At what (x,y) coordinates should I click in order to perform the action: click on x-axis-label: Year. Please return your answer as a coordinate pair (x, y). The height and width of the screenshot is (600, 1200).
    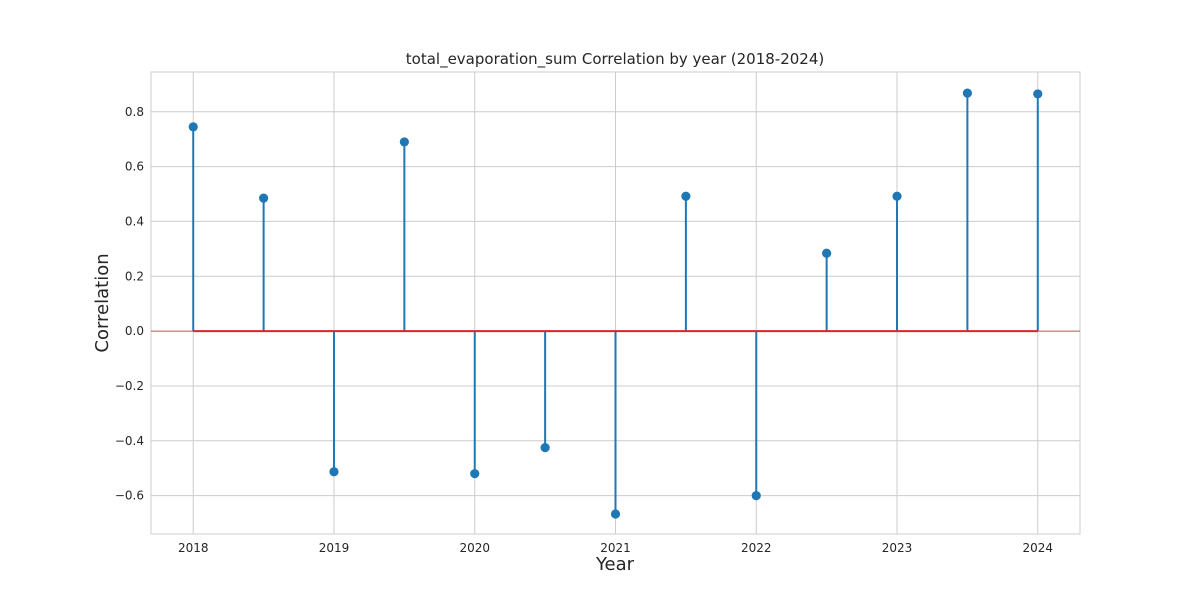
    Looking at the image, I should click on (615, 564).